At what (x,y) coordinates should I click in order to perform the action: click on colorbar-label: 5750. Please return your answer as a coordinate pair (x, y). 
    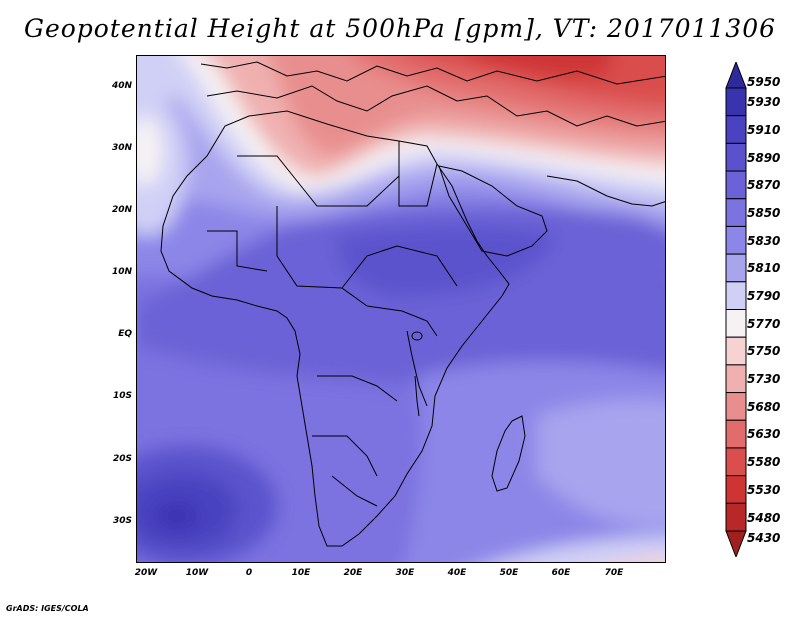
    Looking at the image, I should click on (764, 351).